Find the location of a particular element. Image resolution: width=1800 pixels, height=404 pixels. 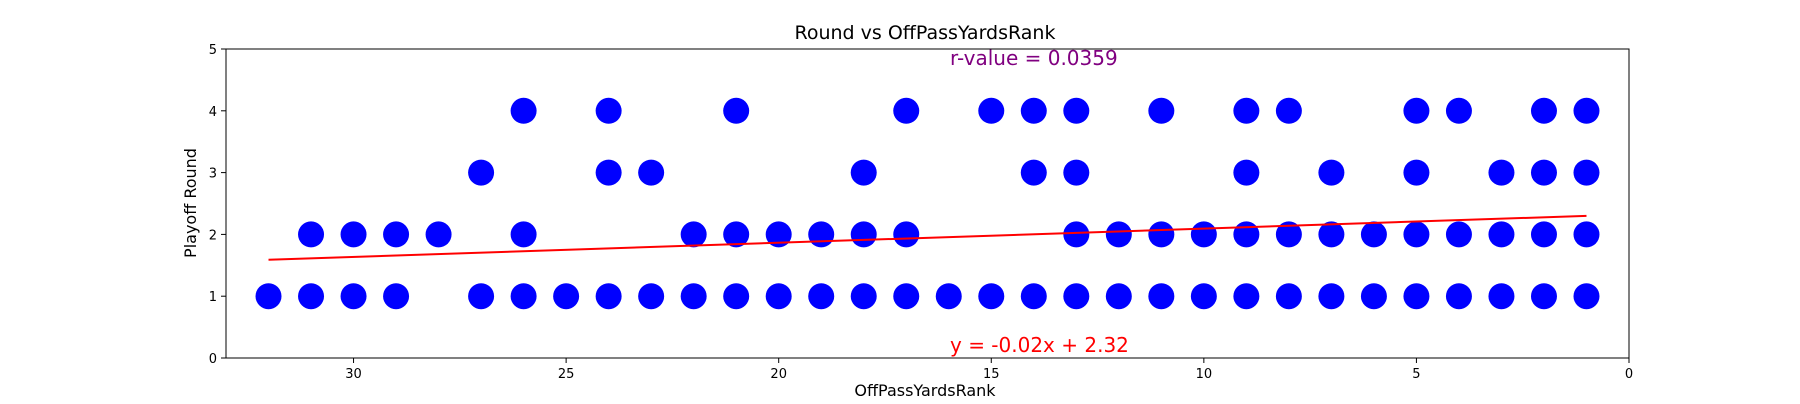

x-axis-ticks: 30 25 20 15 10 5 0 is located at coordinates (989, 370).